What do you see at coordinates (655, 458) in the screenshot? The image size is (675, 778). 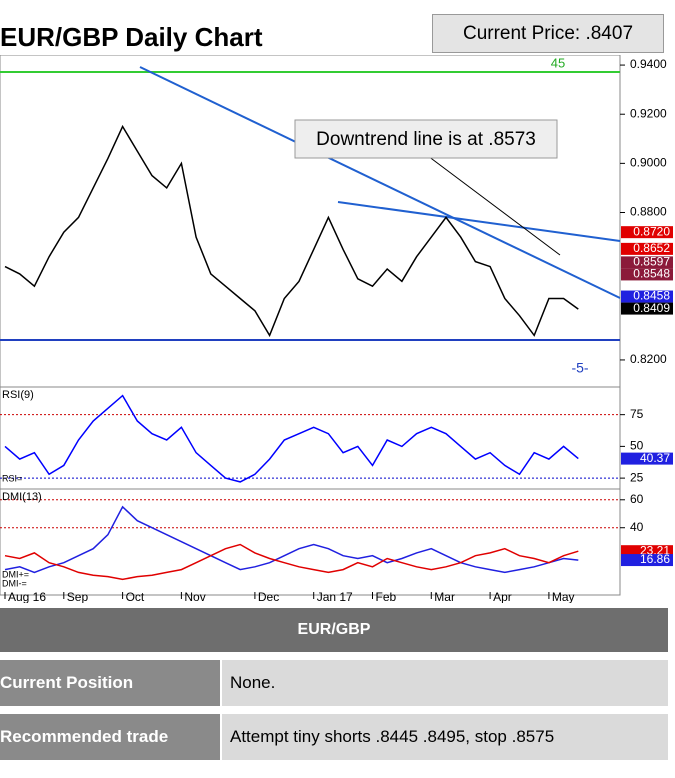 I see `price-marker-label: 40.37` at bounding box center [655, 458].